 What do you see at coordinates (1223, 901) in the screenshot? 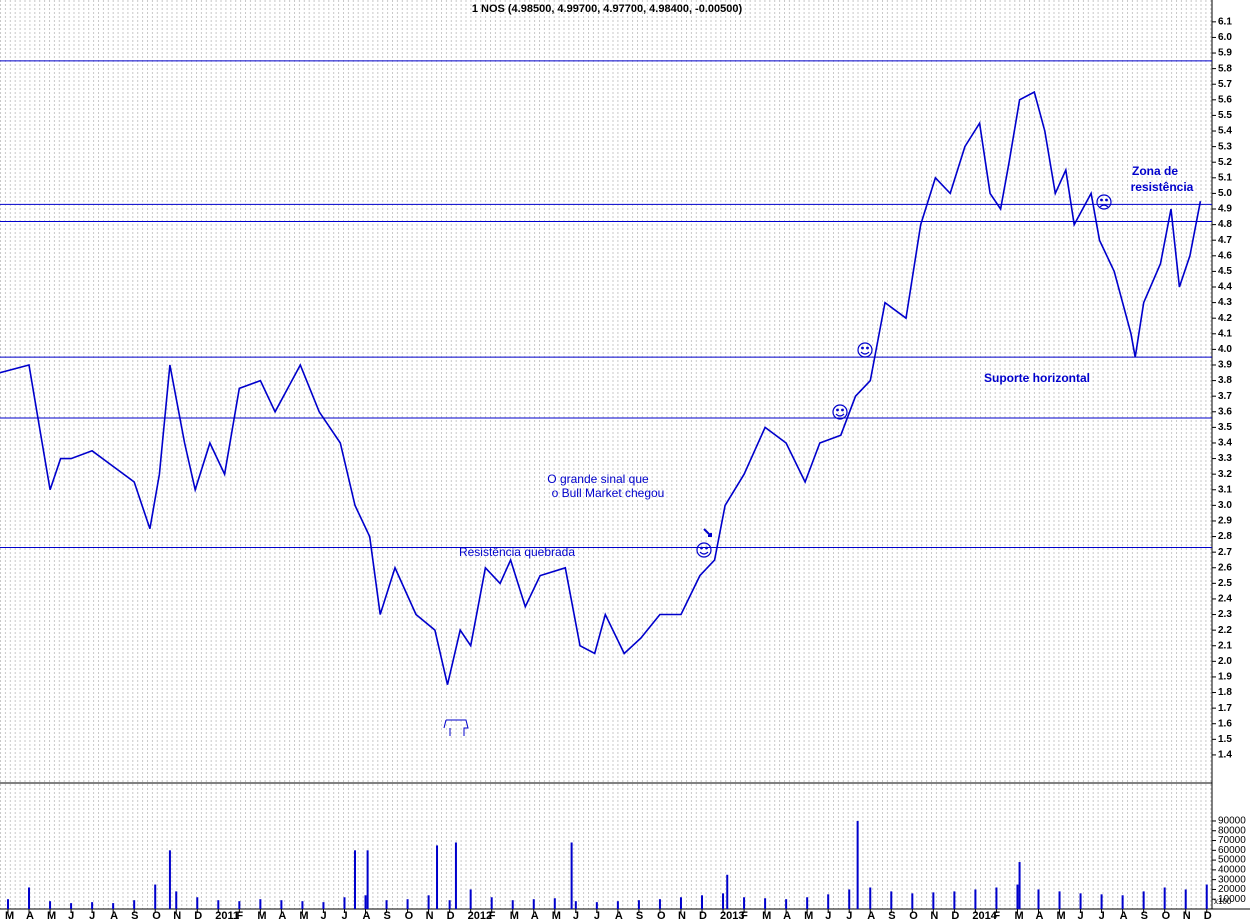
I see `unit-label: x100` at bounding box center [1223, 901].